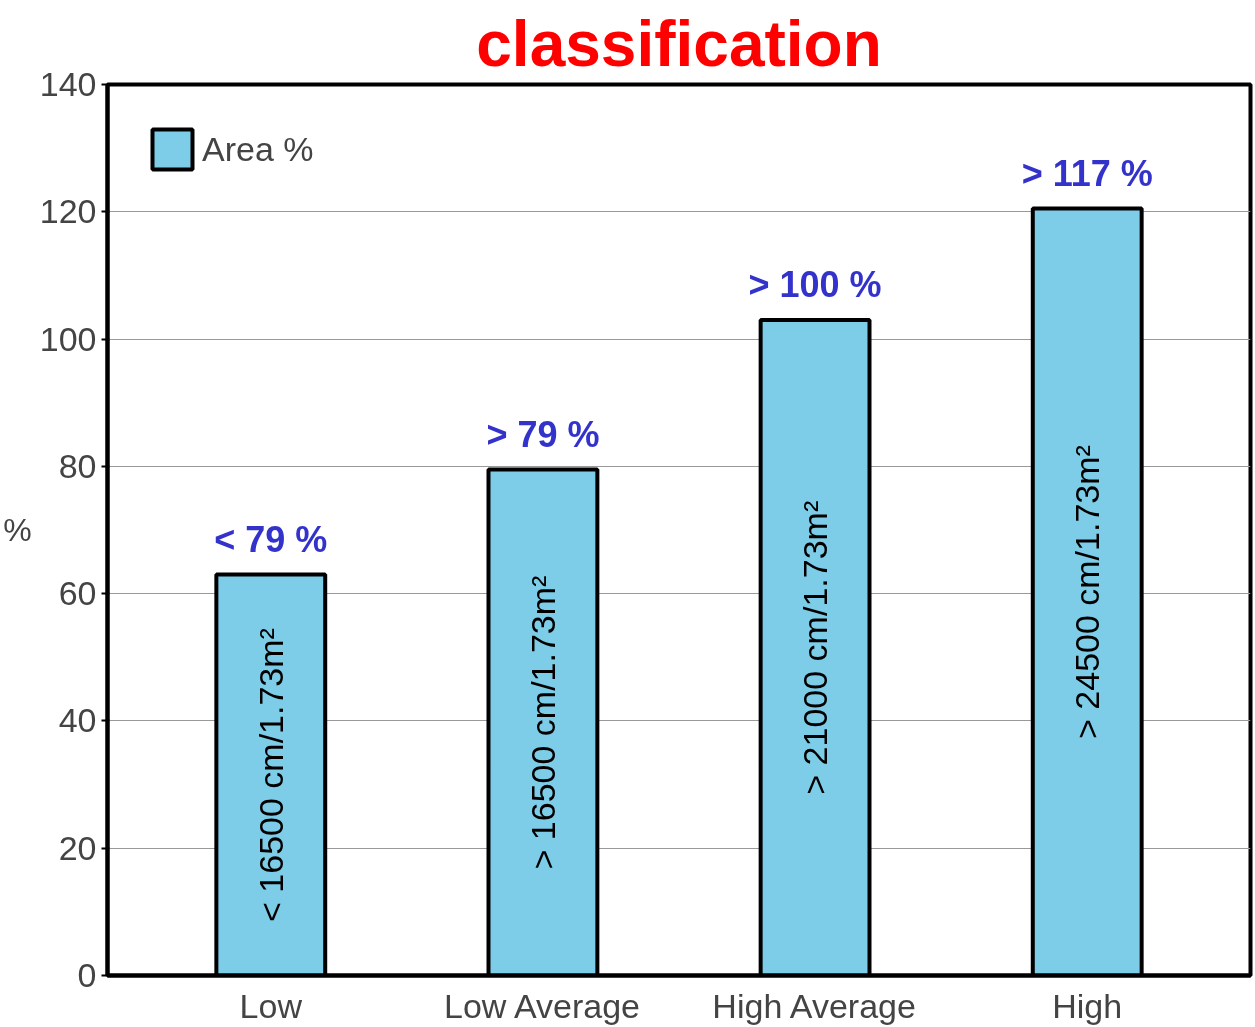 This screenshot has height=1027, width=1255. Describe the element at coordinates (77, 720) in the screenshot. I see `y-tick-label: 40` at that location.